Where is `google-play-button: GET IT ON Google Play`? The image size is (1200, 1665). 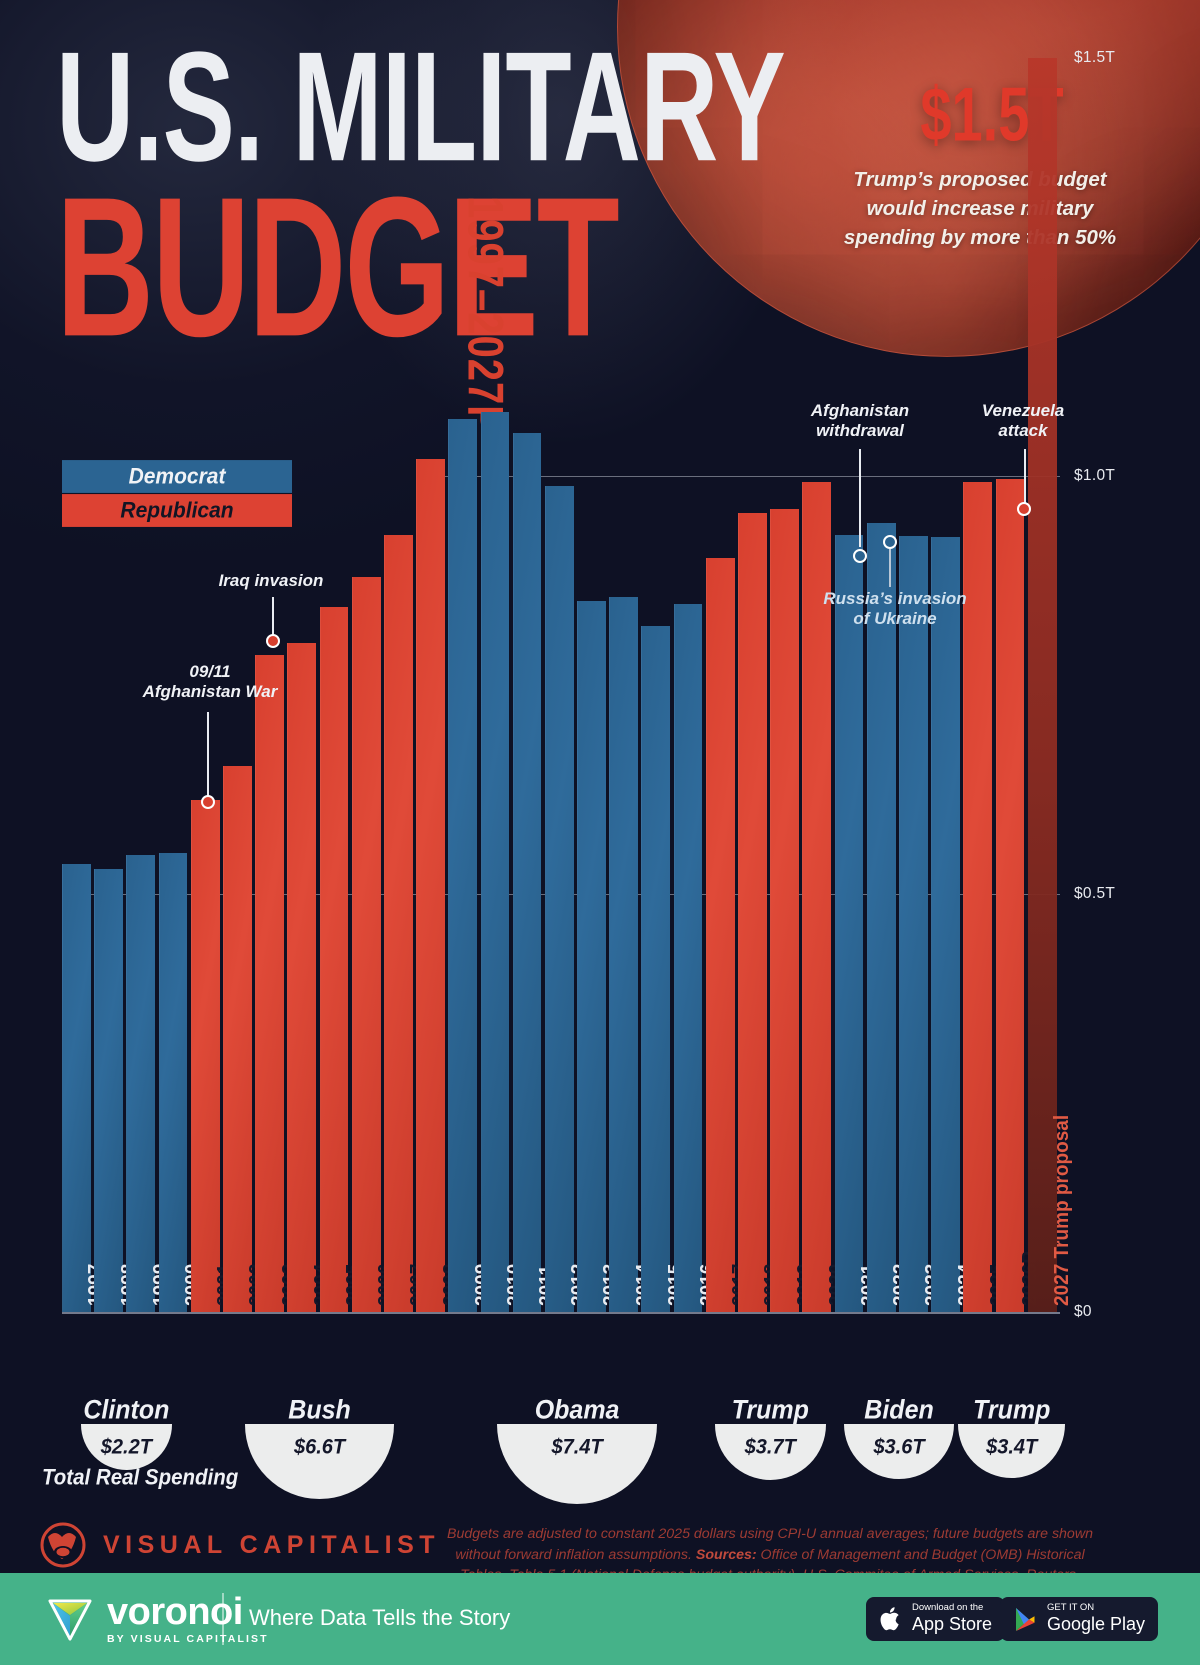 google-play-button: GET IT ON Google Play is located at coordinates (1079, 1619).